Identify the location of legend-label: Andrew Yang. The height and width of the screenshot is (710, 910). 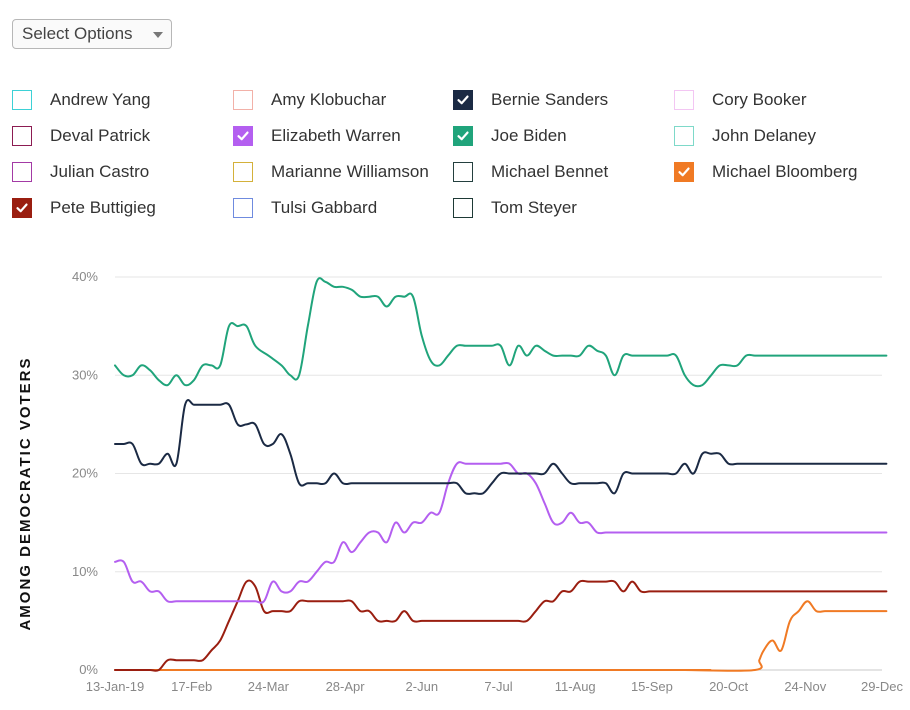
(100, 99).